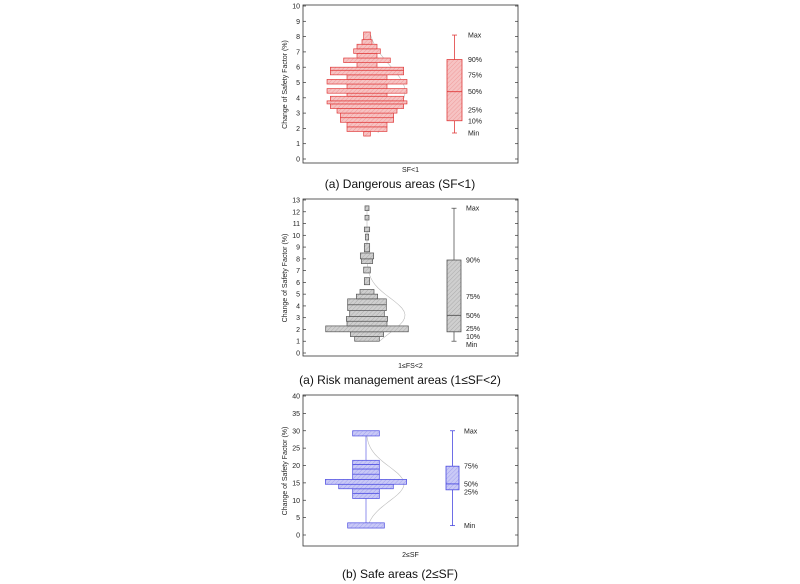 This screenshot has height=584, width=800. I want to click on normal-curve, so click(385, 478).